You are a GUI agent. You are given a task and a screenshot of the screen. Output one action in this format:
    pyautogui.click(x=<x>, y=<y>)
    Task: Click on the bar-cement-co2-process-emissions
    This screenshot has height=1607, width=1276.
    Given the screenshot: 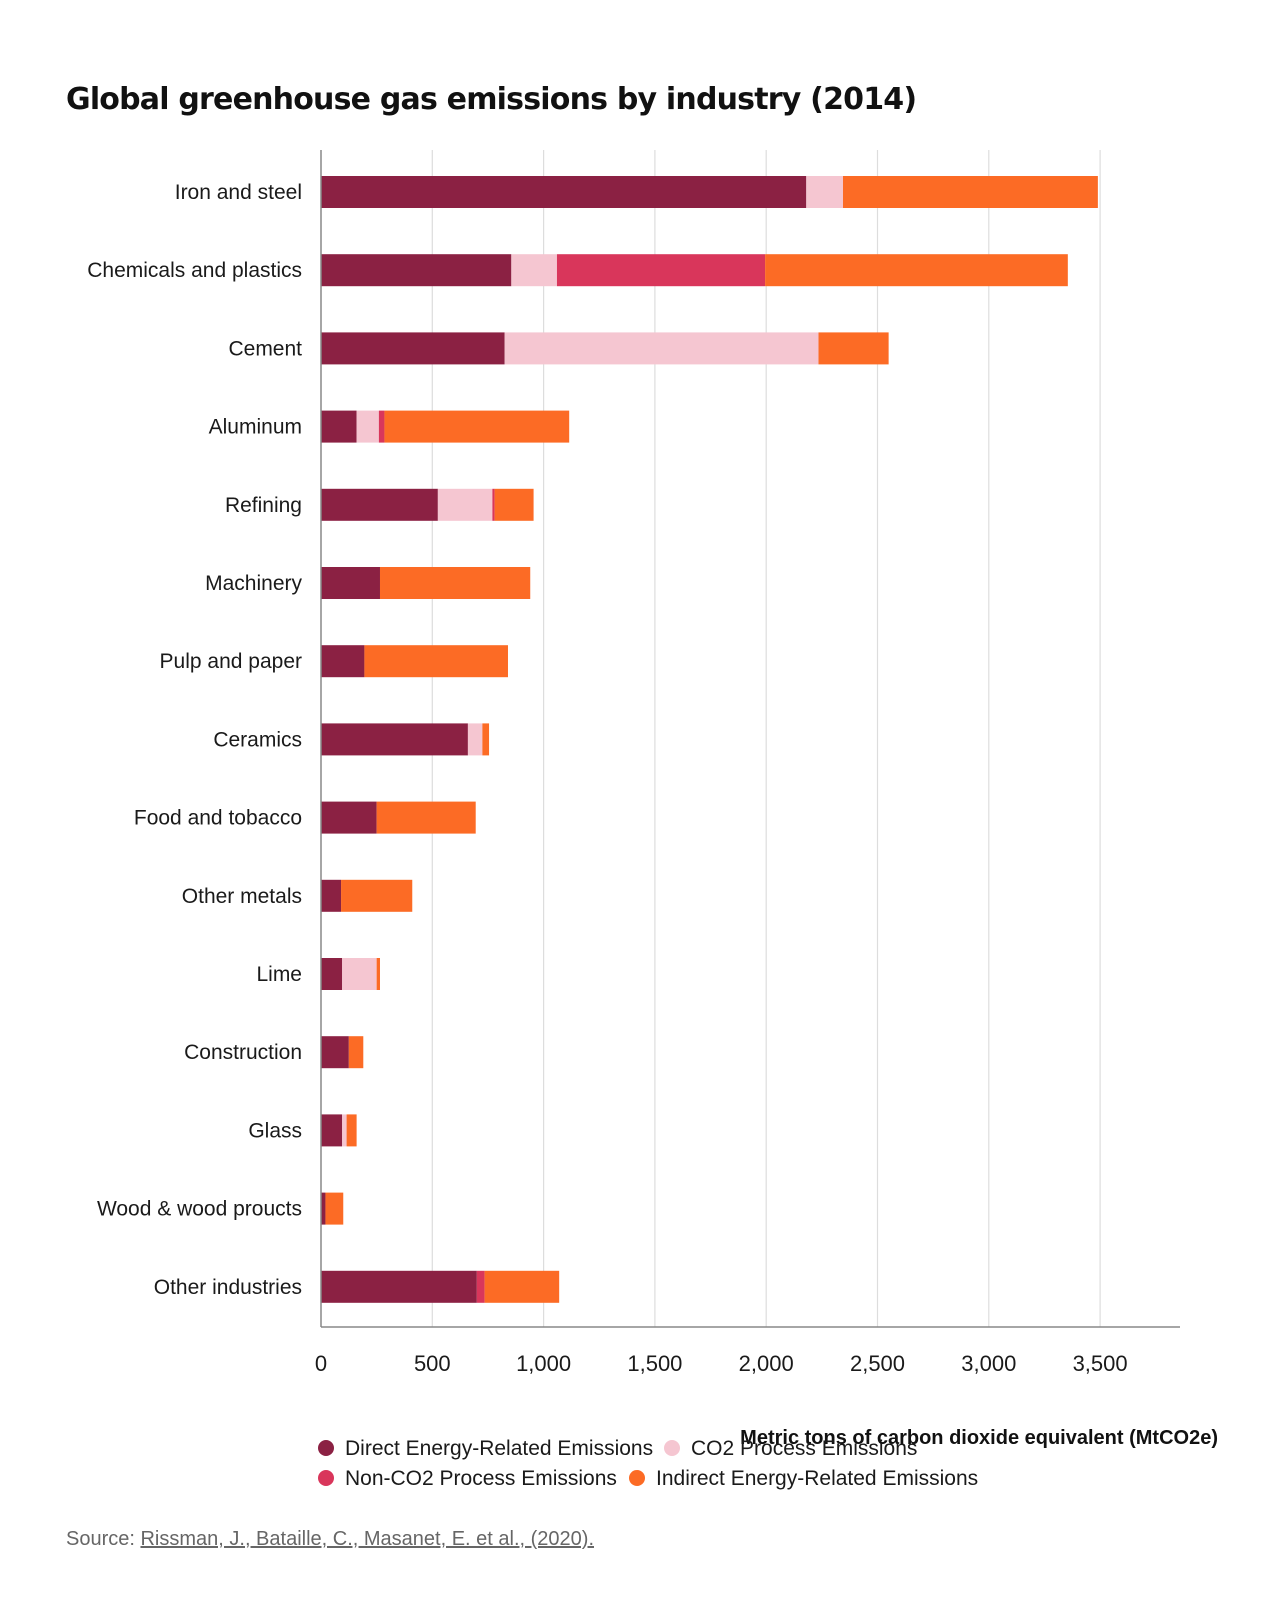 What is the action you would take?
    pyautogui.click(x=661, y=348)
    